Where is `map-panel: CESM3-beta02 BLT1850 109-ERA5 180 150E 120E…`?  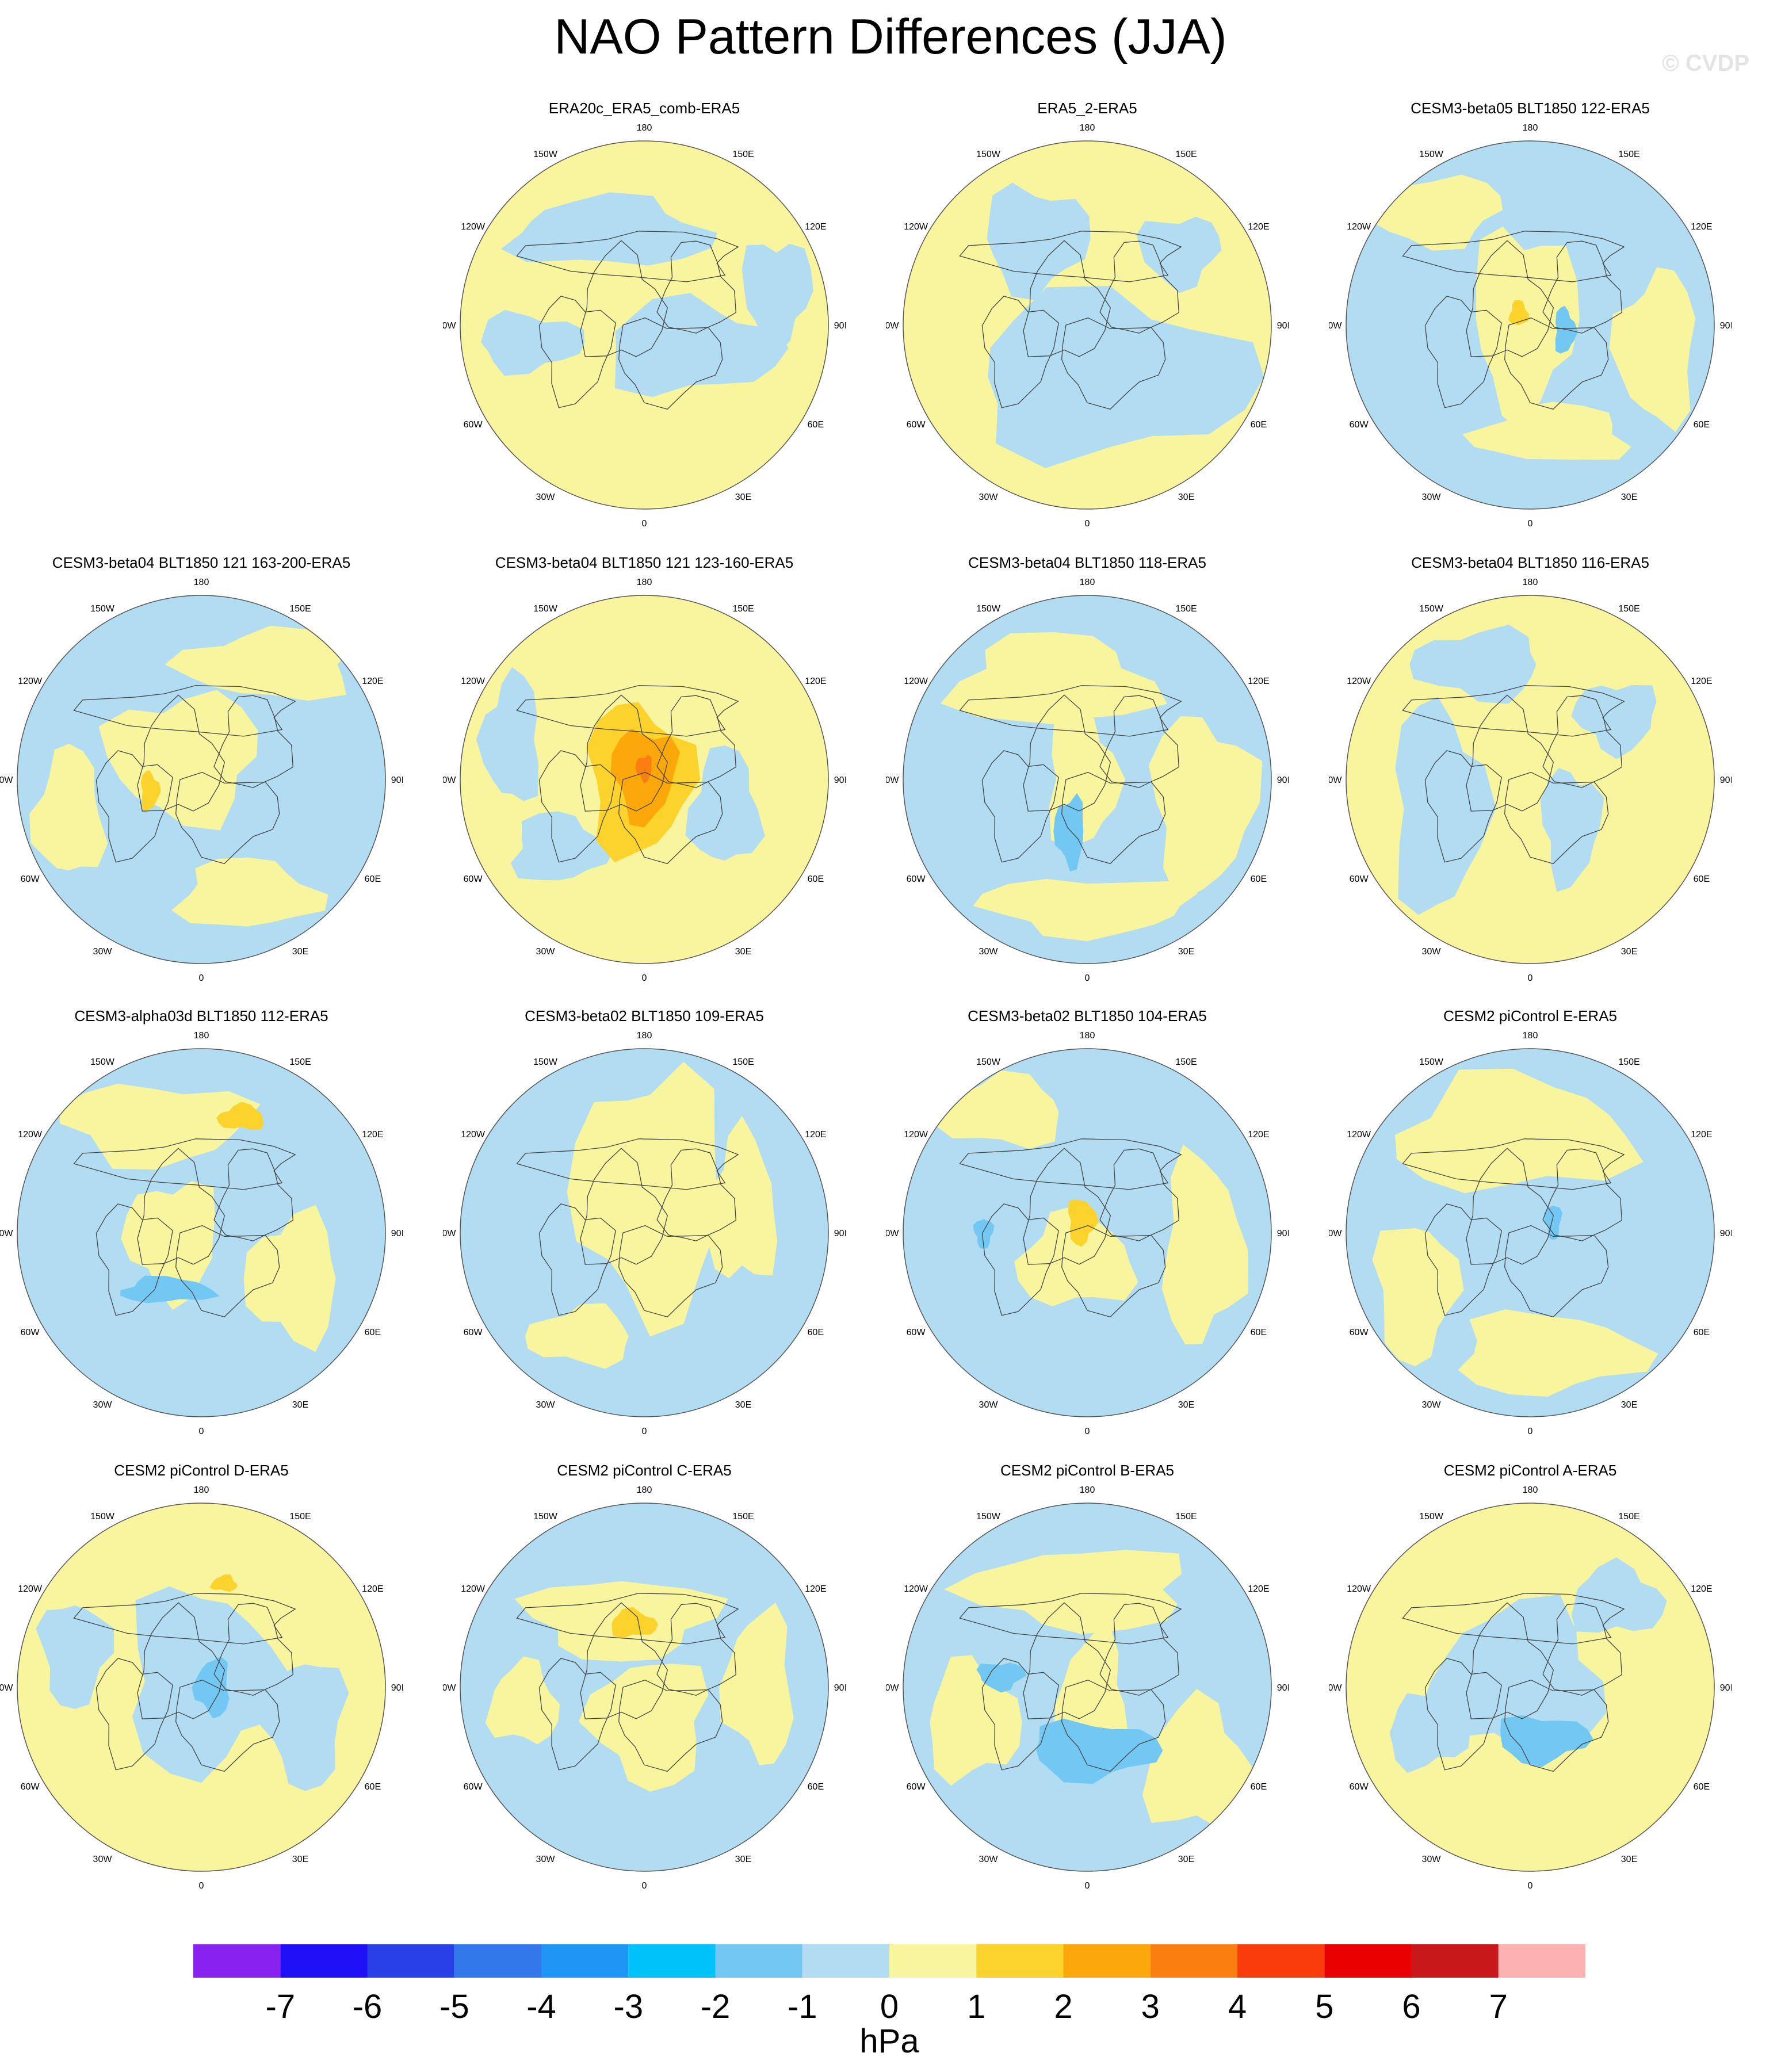 map-panel: CESM3-beta02 BLT1850 109-ERA5 180 150E 120E… is located at coordinates (644, 1226).